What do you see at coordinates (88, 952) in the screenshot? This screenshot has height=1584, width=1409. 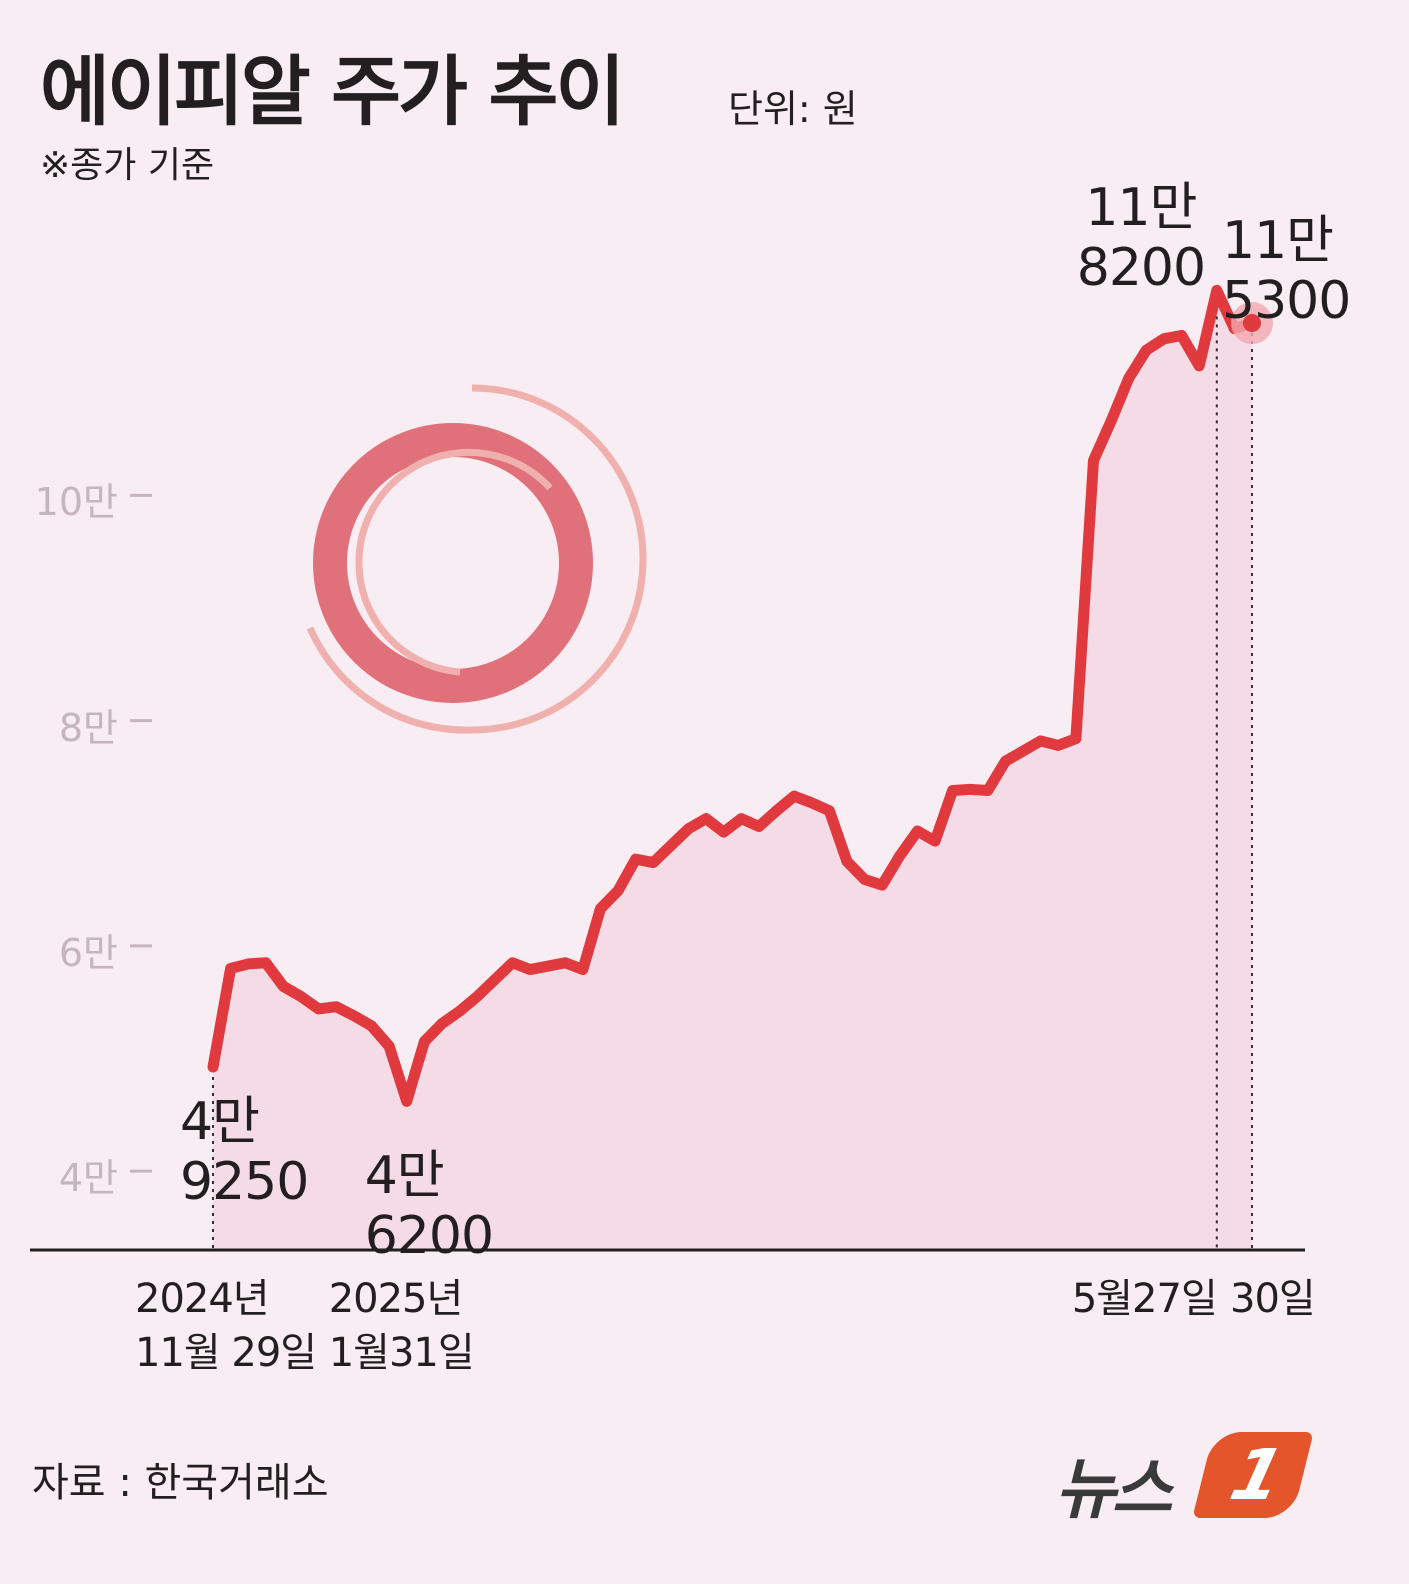 I see `y-tick-label: 6만` at bounding box center [88, 952].